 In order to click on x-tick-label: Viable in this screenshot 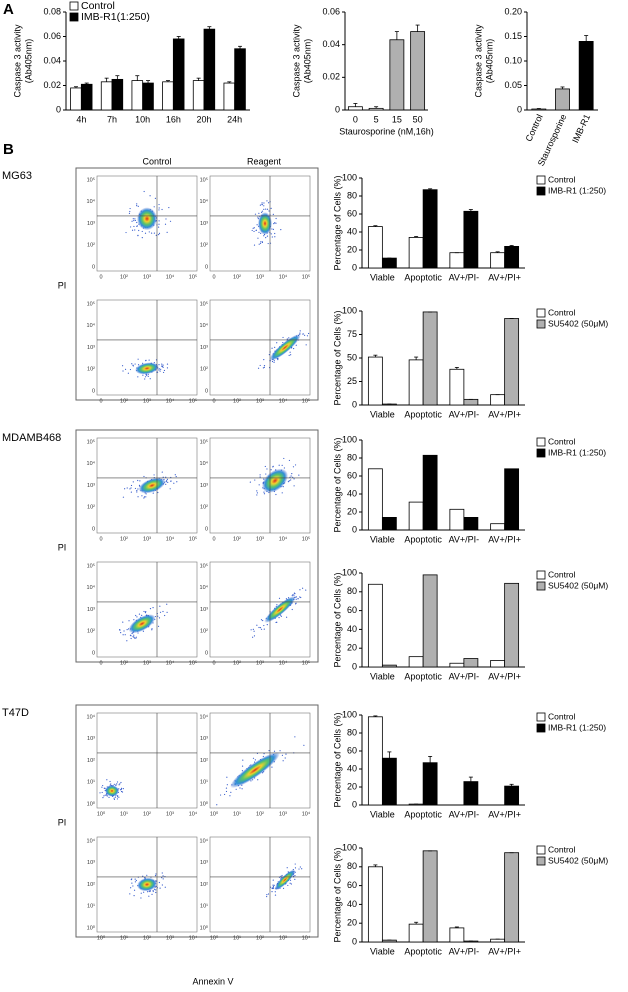, I will do `click(382, 414)`.